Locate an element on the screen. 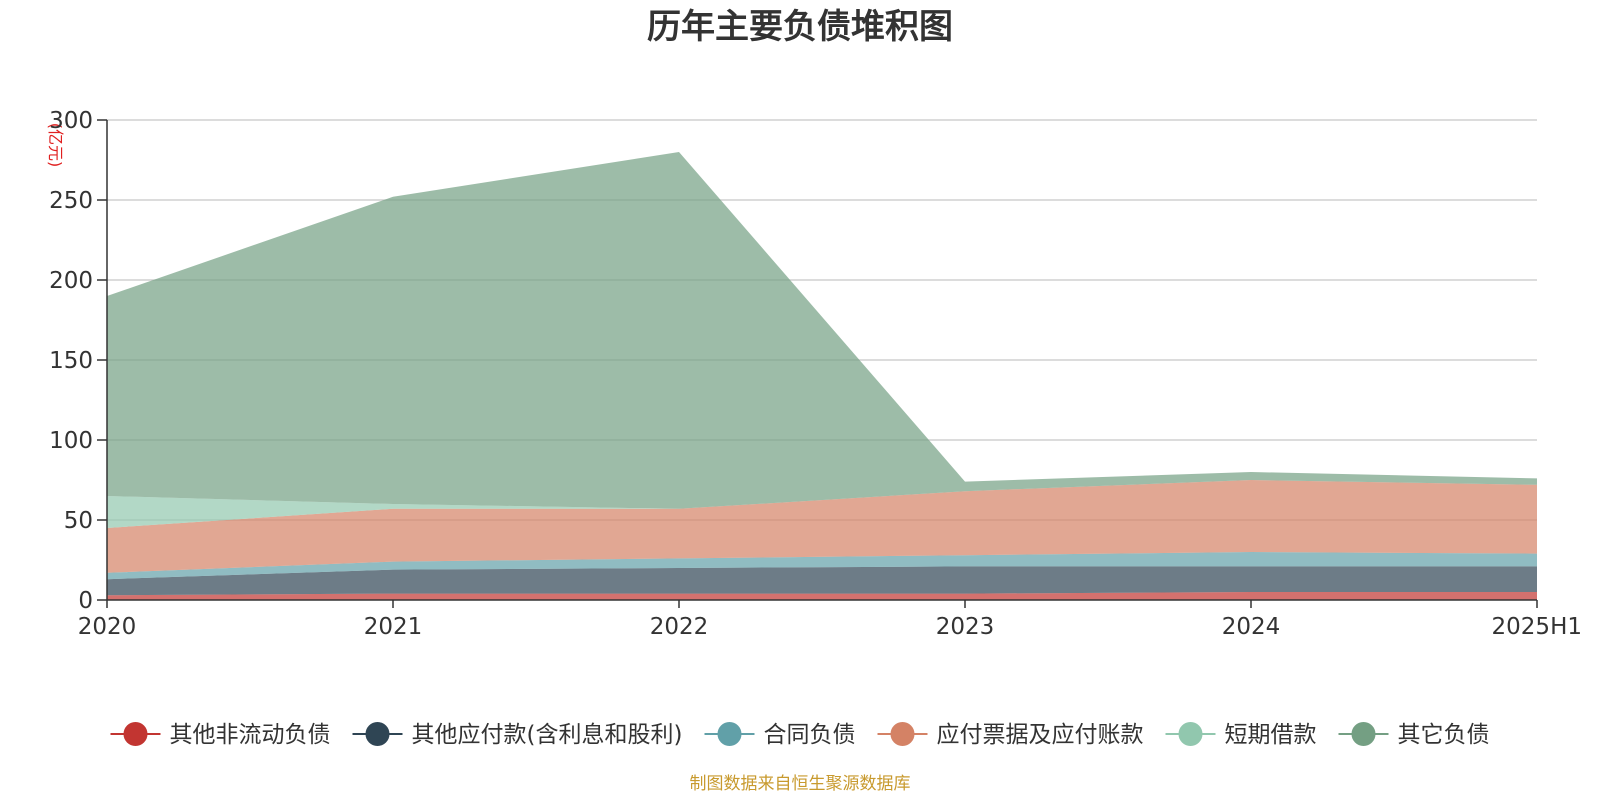  y-tick-label: 300 is located at coordinates (71, 121).